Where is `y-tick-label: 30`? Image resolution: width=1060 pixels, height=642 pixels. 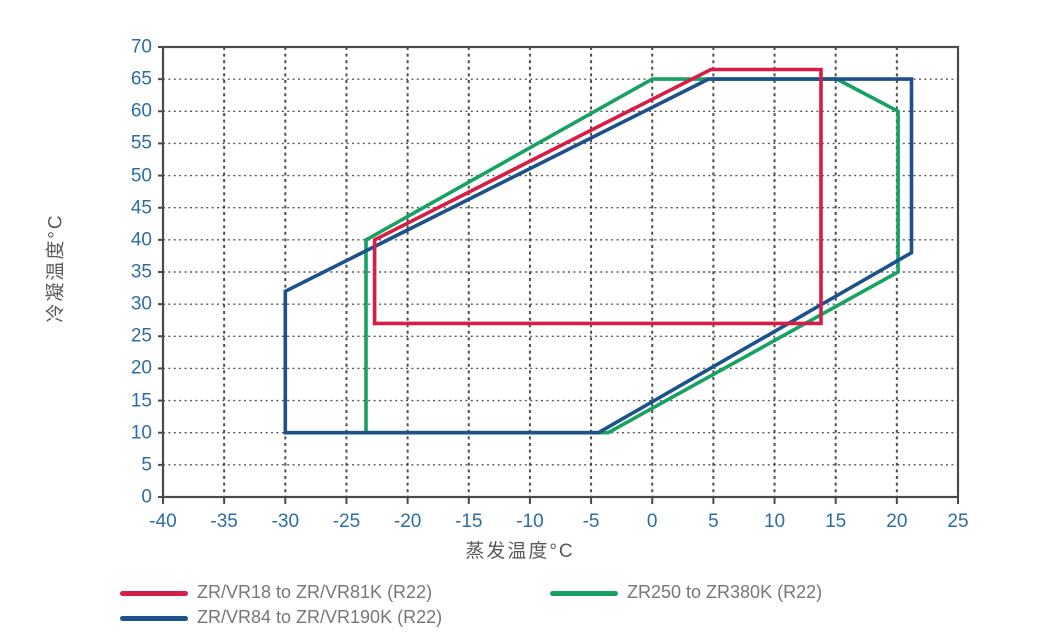 y-tick-label: 30 is located at coordinates (141, 304).